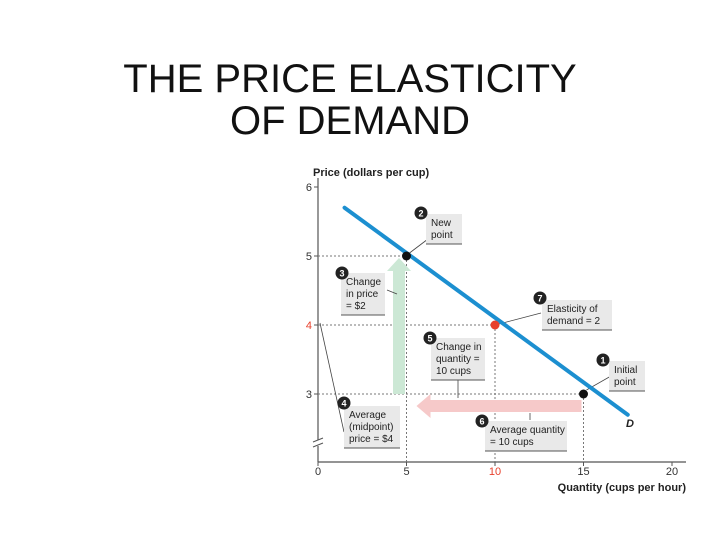  What do you see at coordinates (574, 321) in the screenshot?
I see `callout-text: demand = 2` at bounding box center [574, 321].